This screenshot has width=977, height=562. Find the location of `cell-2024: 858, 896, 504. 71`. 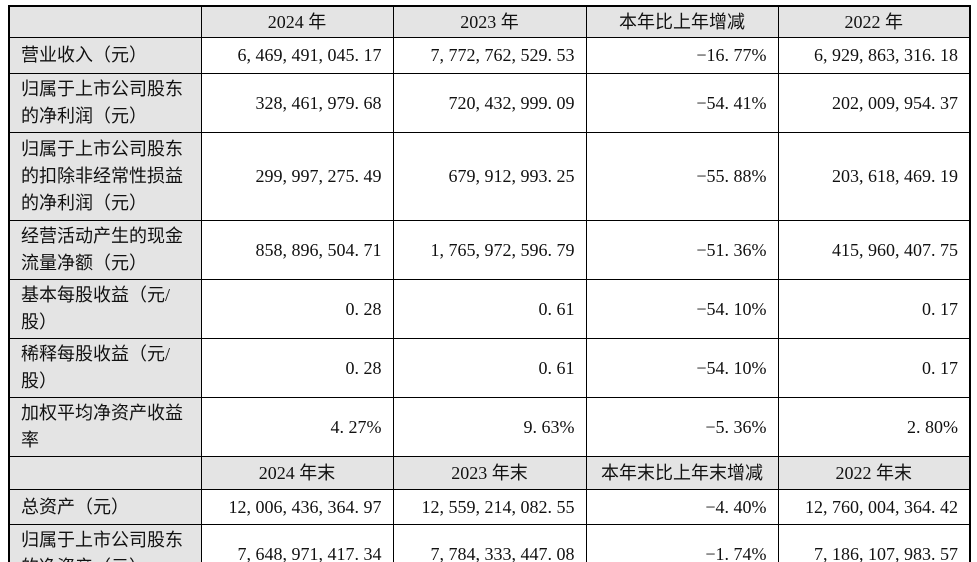

cell-2024: 858, 896, 504. 71 is located at coordinates (297, 250).